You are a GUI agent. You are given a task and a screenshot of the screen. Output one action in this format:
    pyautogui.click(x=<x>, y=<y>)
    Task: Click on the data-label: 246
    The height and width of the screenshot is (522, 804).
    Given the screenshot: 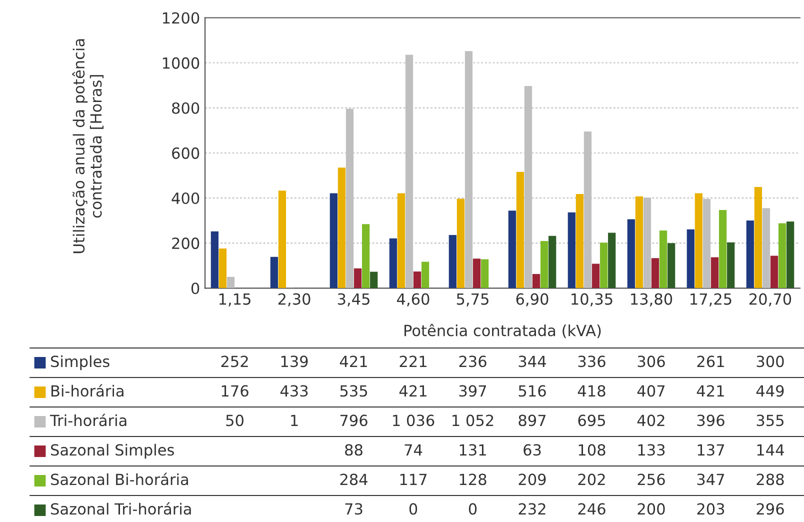 What is the action you would take?
    pyautogui.click(x=592, y=509)
    